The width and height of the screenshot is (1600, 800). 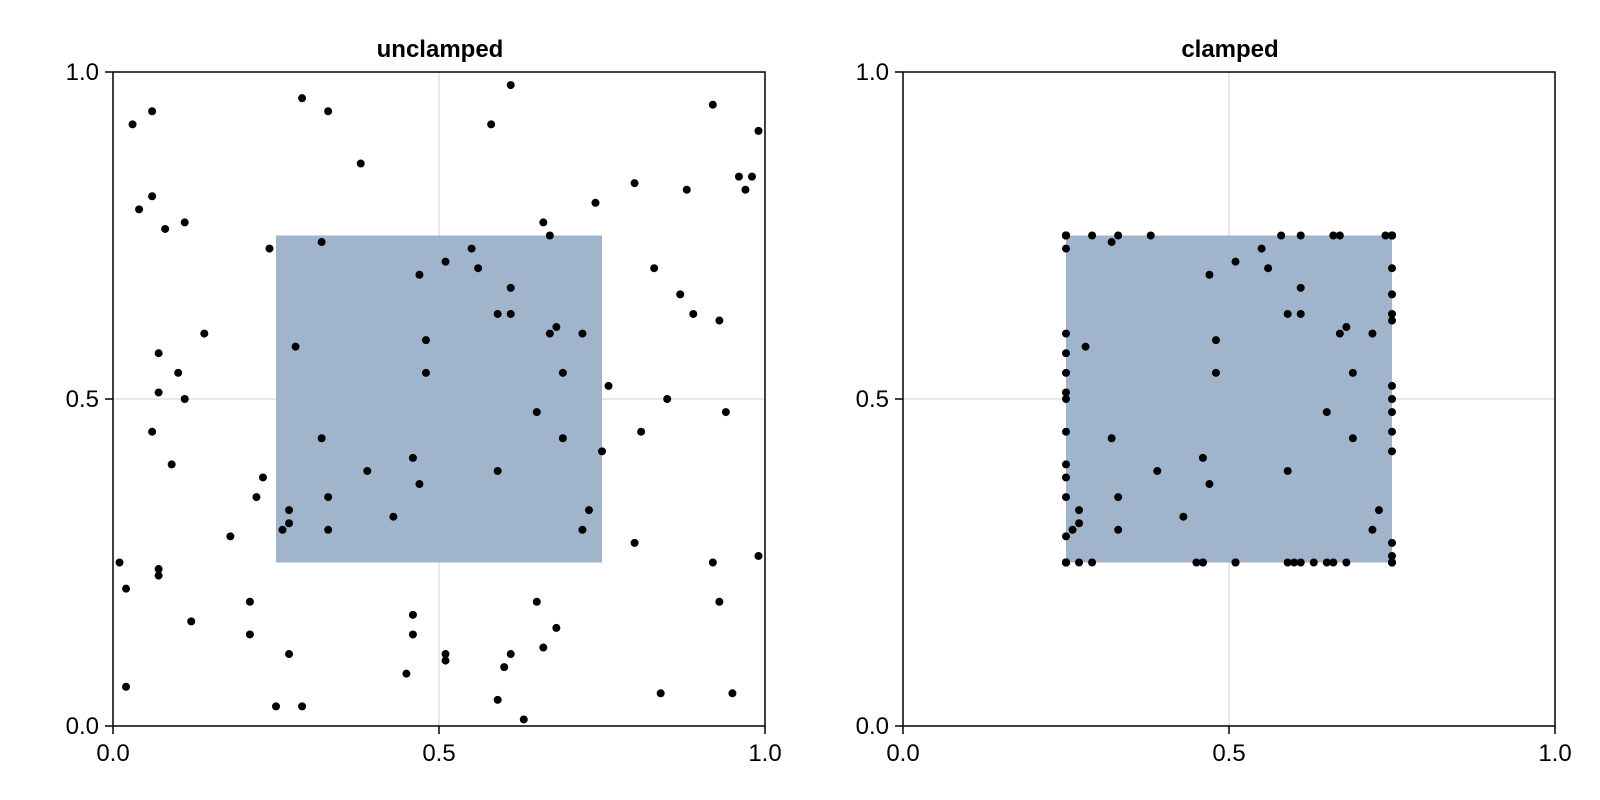 What do you see at coordinates (1229, 49) in the screenshot?
I see `panel-title: clamped` at bounding box center [1229, 49].